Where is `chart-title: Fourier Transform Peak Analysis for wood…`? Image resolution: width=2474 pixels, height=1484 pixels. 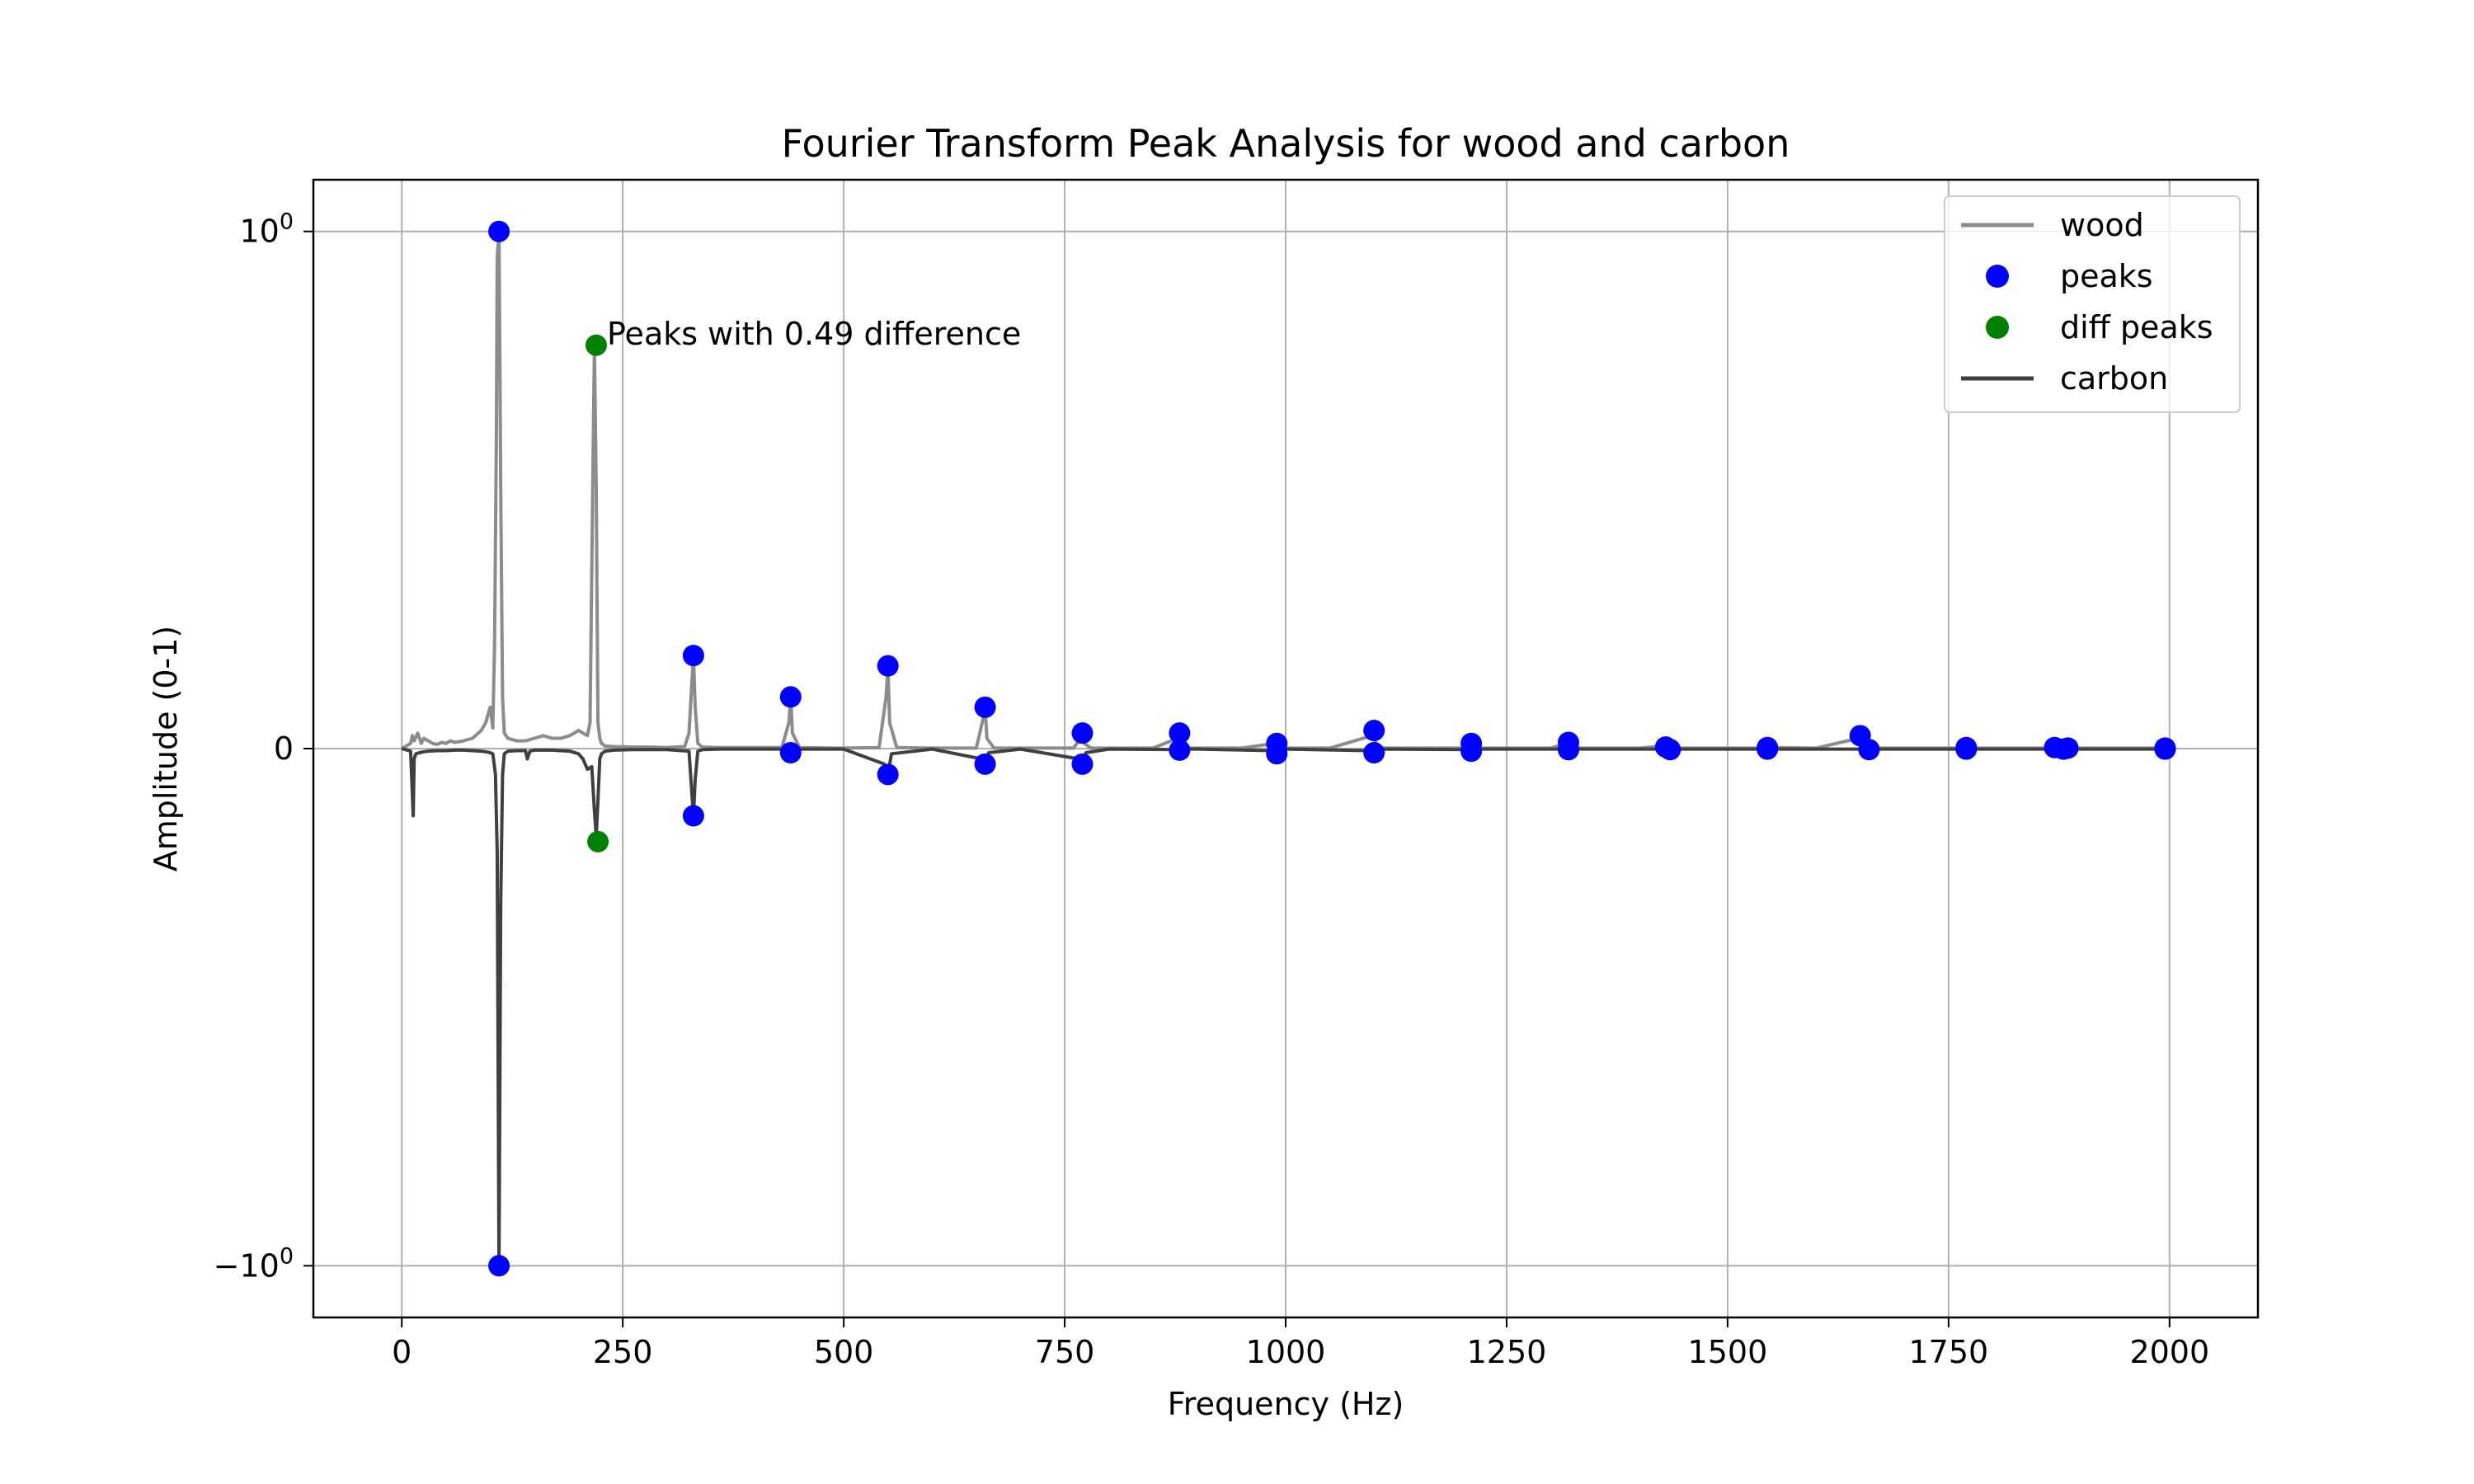 chart-title: Fourier Transform Peak Analysis for wood… is located at coordinates (1286, 143).